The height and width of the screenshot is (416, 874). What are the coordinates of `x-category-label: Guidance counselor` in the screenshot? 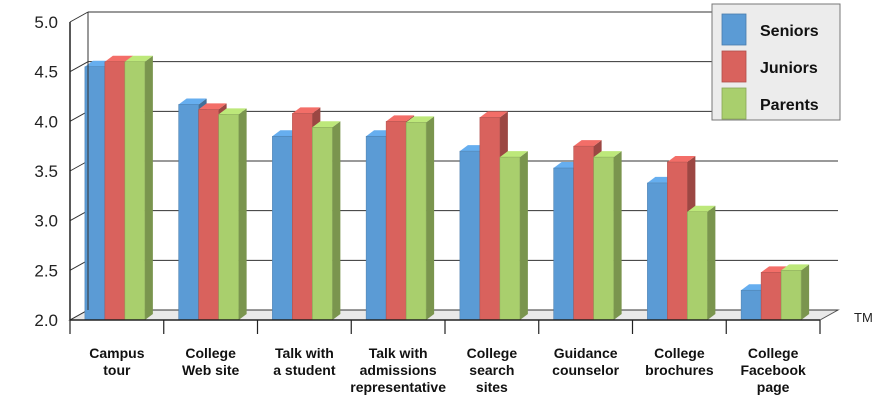 It's located at (585, 361).